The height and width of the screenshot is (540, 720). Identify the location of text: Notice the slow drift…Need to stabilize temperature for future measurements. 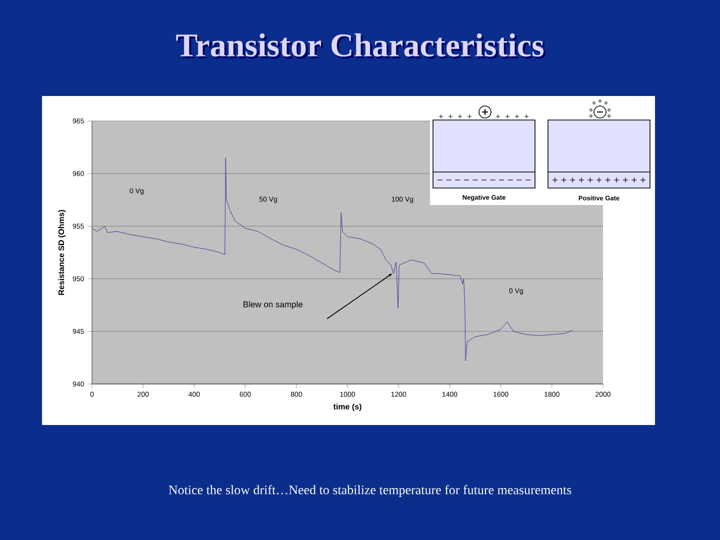
(370, 491).